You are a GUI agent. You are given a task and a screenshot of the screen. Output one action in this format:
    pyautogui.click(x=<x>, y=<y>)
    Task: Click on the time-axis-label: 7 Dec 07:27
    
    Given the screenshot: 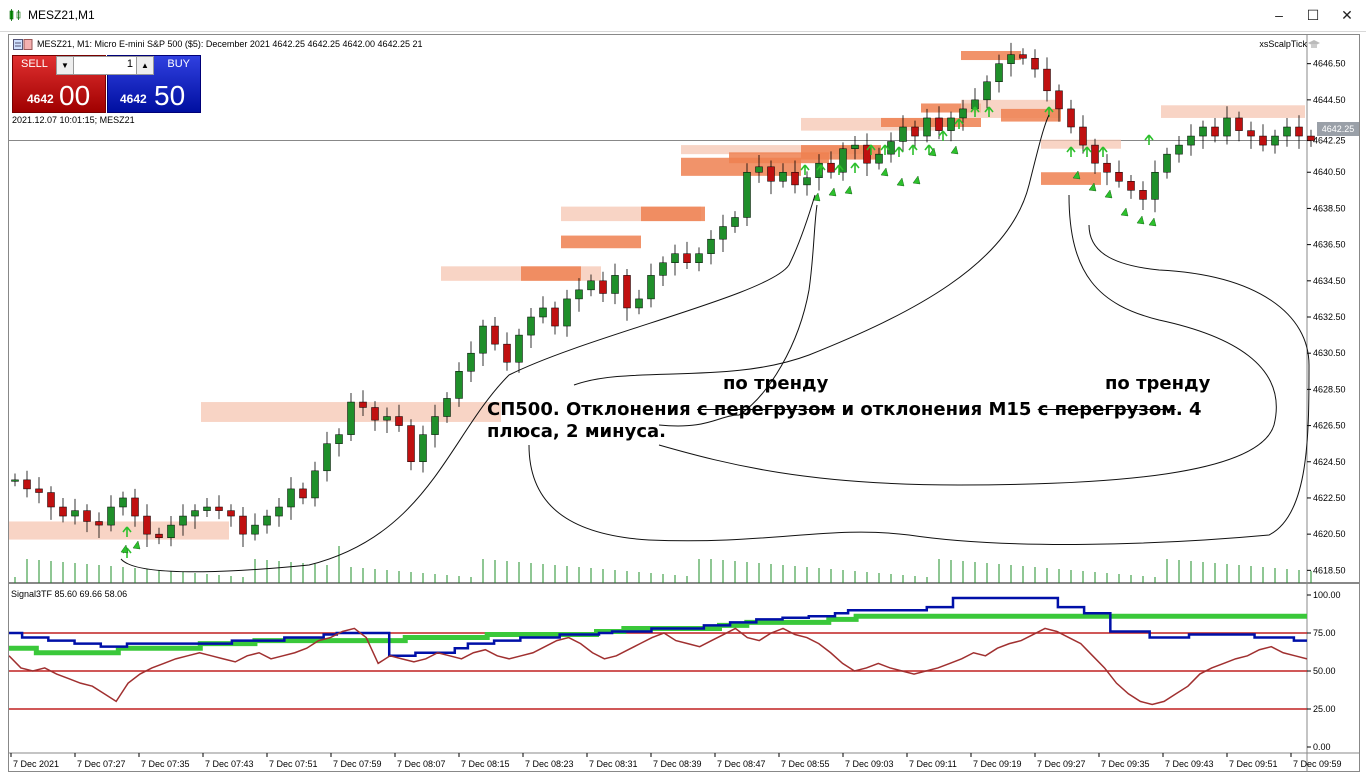 What is the action you would take?
    pyautogui.click(x=101, y=764)
    